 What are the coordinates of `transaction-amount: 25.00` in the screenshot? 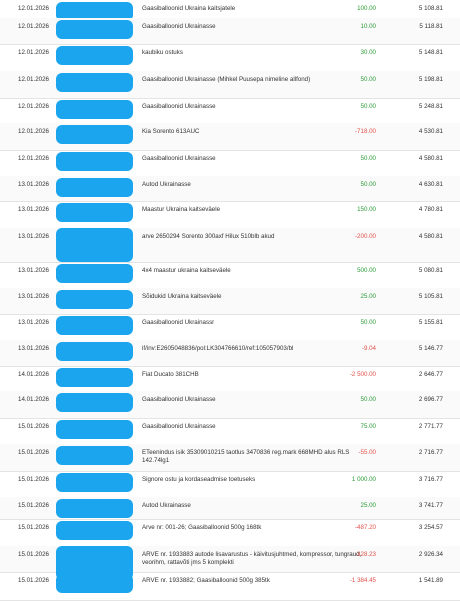 It's located at (368, 296).